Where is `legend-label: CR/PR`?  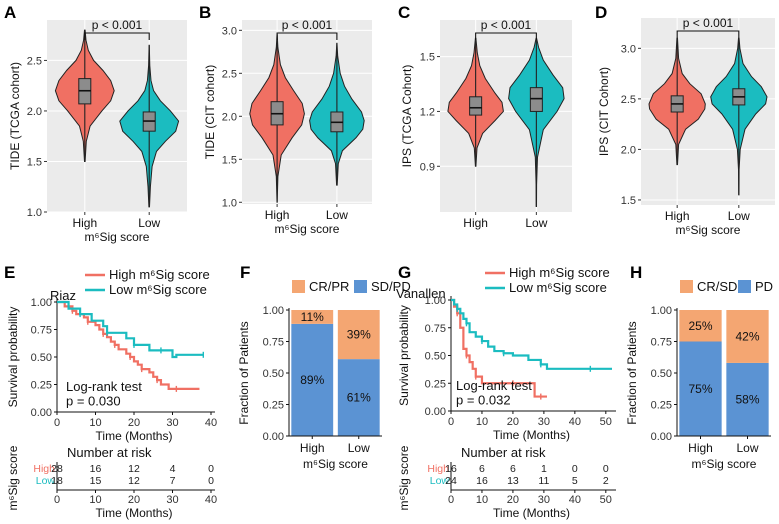
legend-label: CR/PR is located at coordinates (329, 286).